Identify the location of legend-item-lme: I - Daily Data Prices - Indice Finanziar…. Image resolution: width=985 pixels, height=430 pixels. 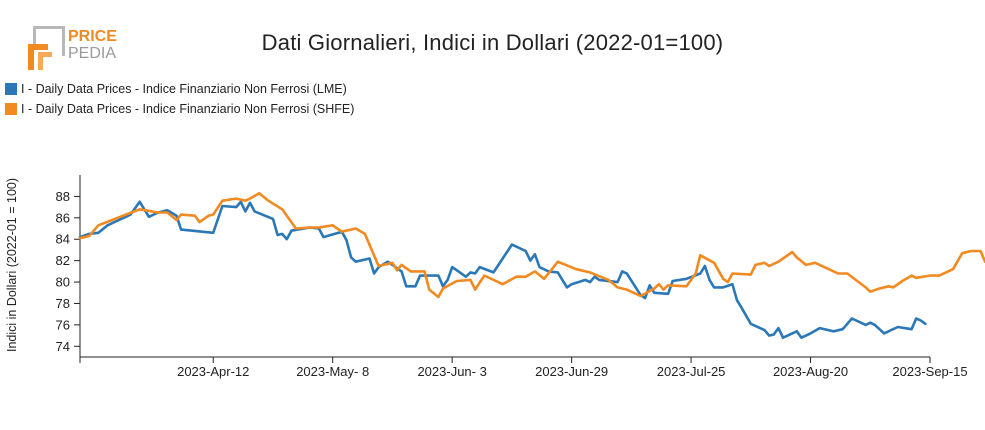
(176, 89).